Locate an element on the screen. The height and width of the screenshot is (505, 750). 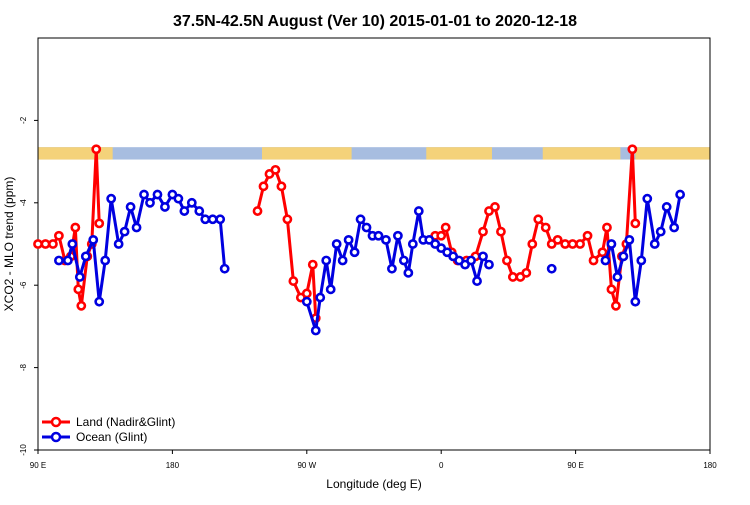
y-tick-label: -6 is located at coordinates (23, 285).